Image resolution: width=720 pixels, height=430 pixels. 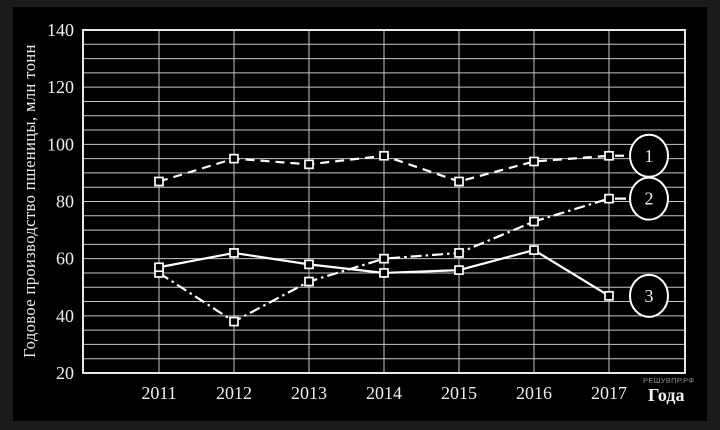 What do you see at coordinates (649, 156) in the screenshot?
I see `legend-circle-1-label: 1` at bounding box center [649, 156].